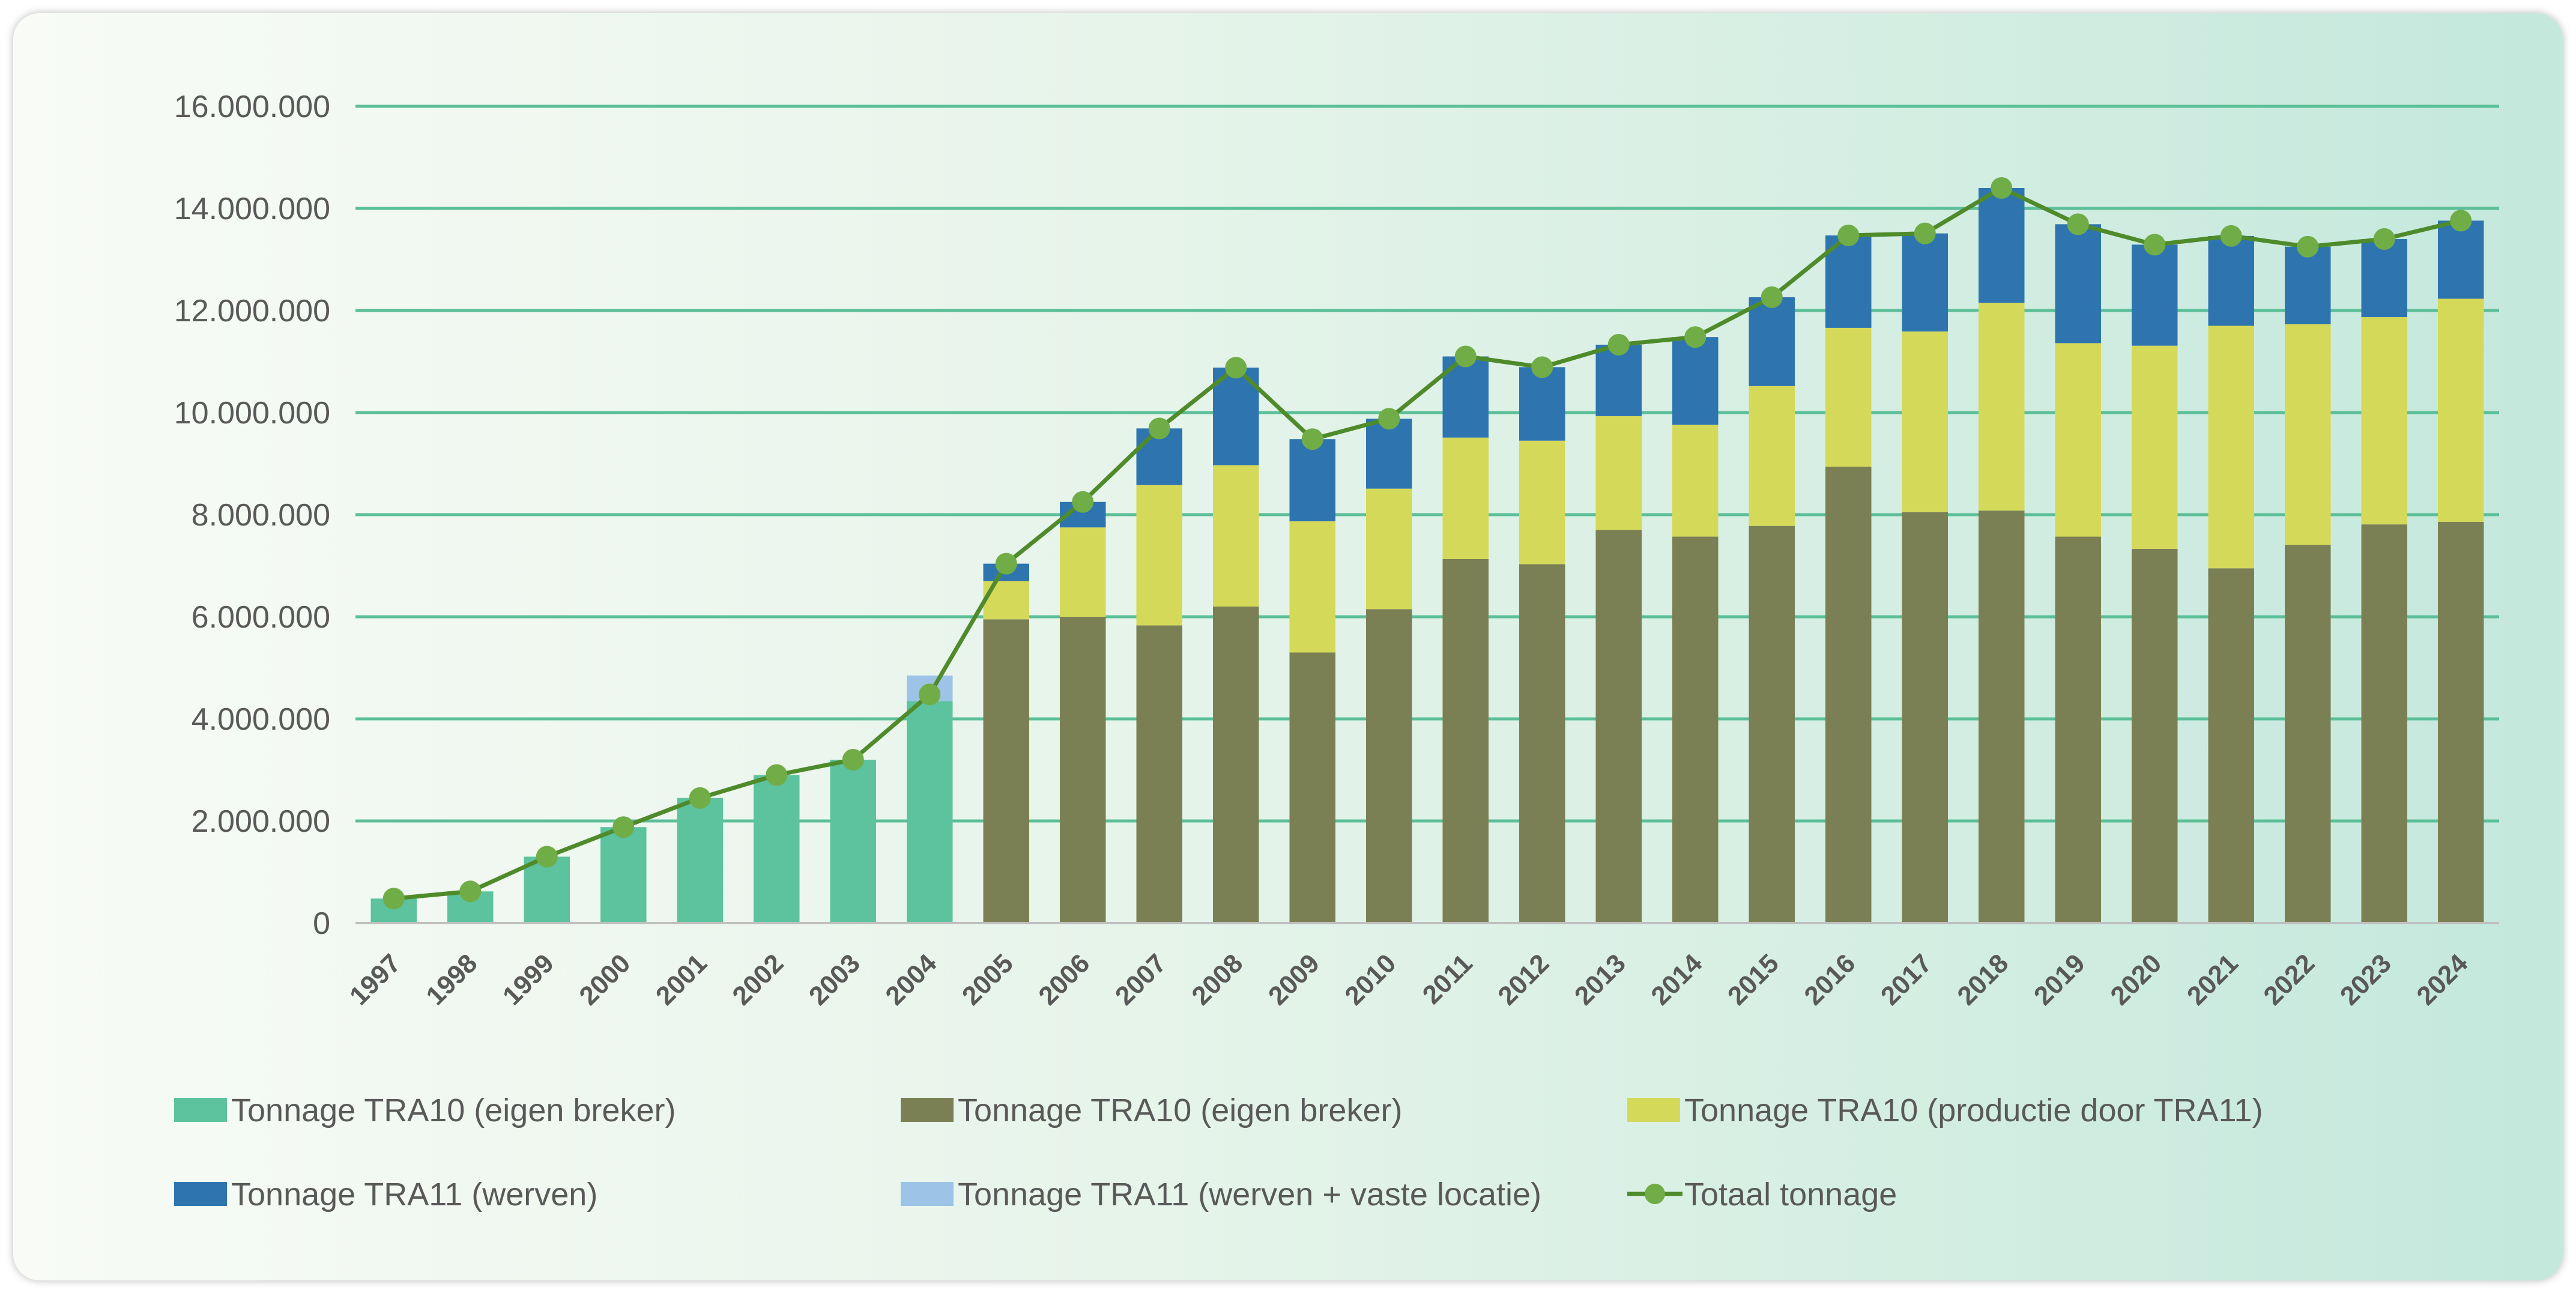 The height and width of the screenshot is (1296, 2576). What do you see at coordinates (1983, 979) in the screenshot?
I see `x-tick-label: 2018` at bounding box center [1983, 979].